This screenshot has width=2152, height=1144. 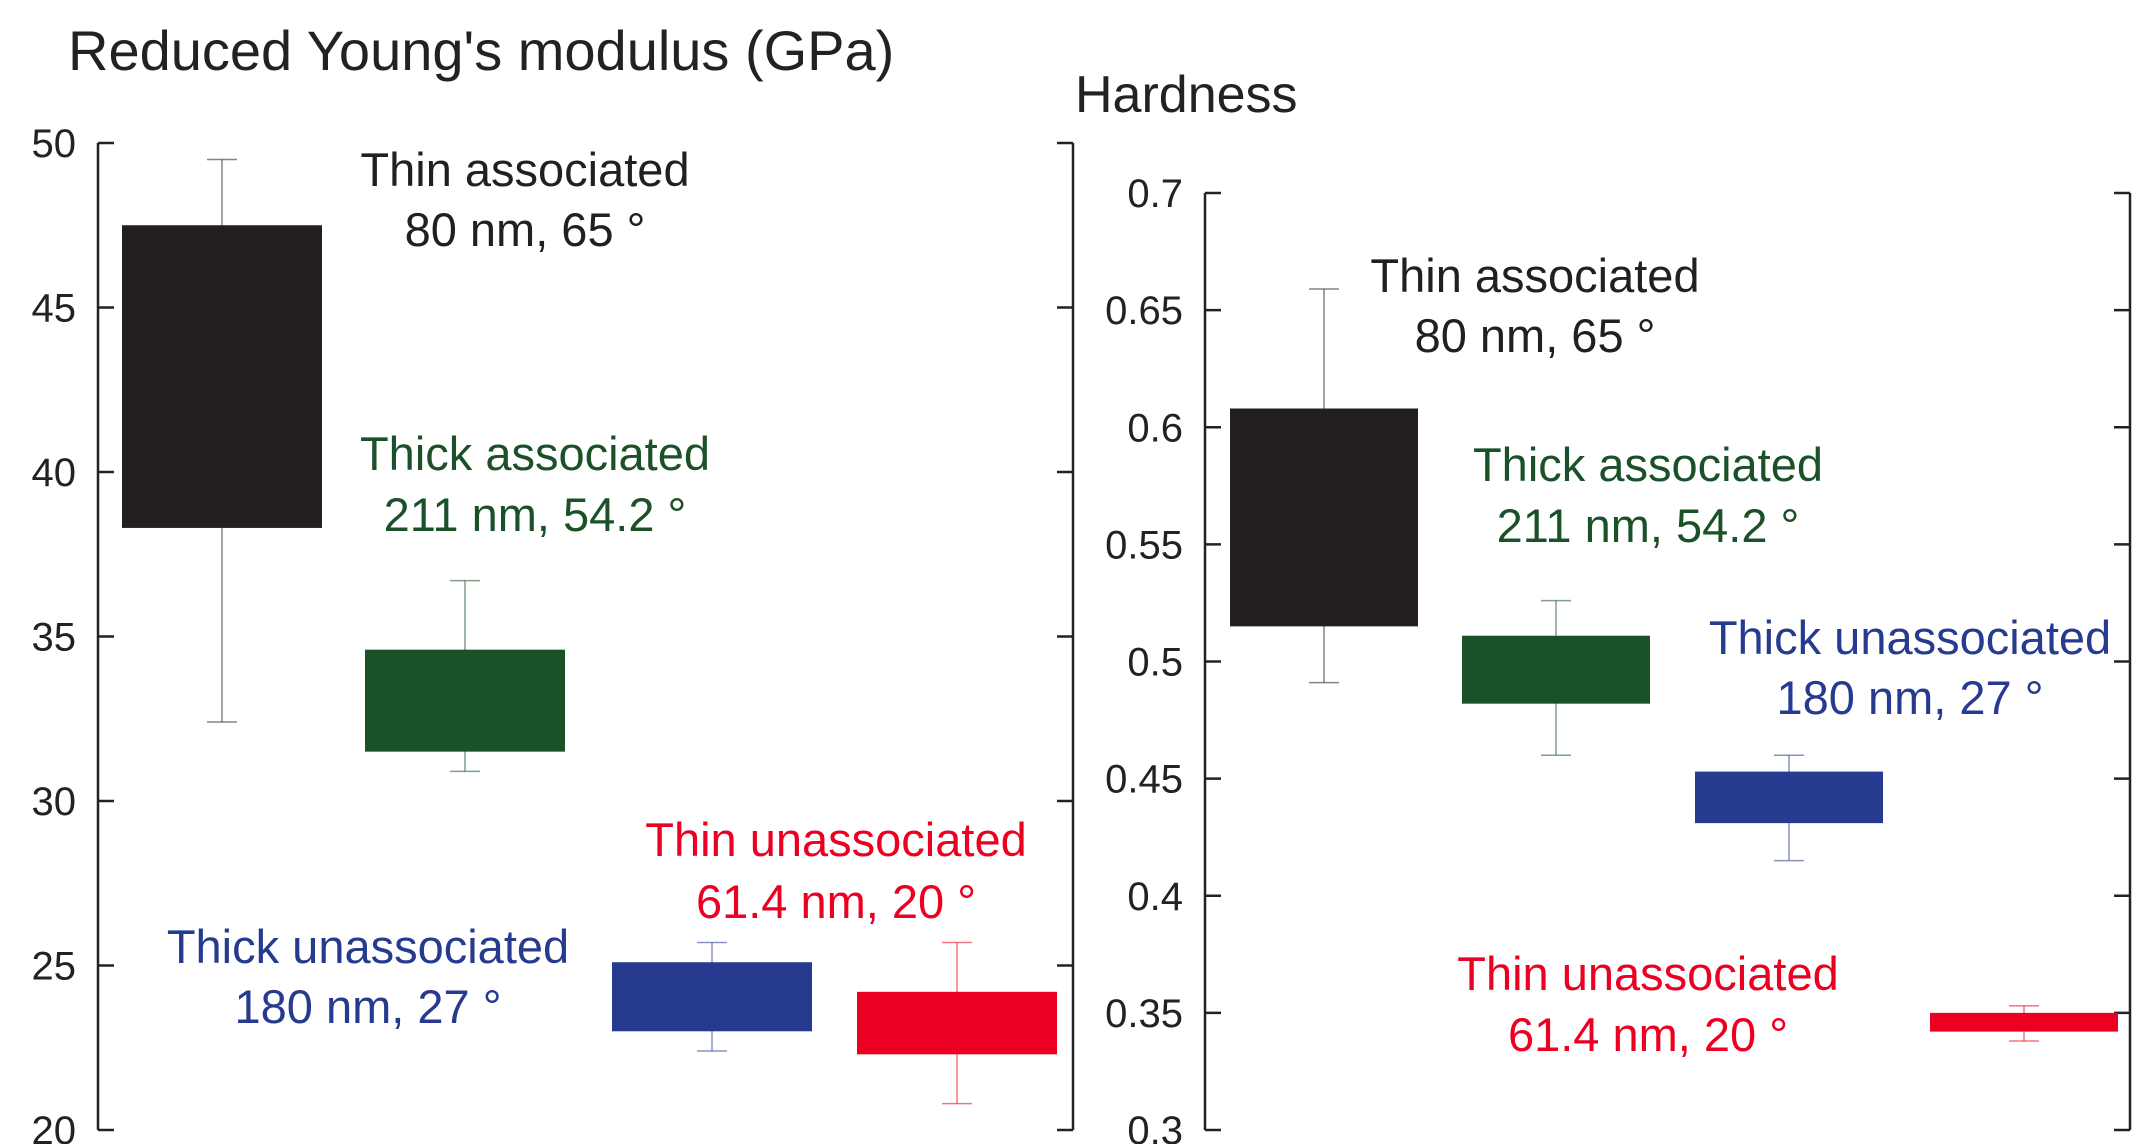 I want to click on hardness-annotation-thick-unassociated: Thick unassociated 180 nm, 27 °, so click(x=1910, y=667).